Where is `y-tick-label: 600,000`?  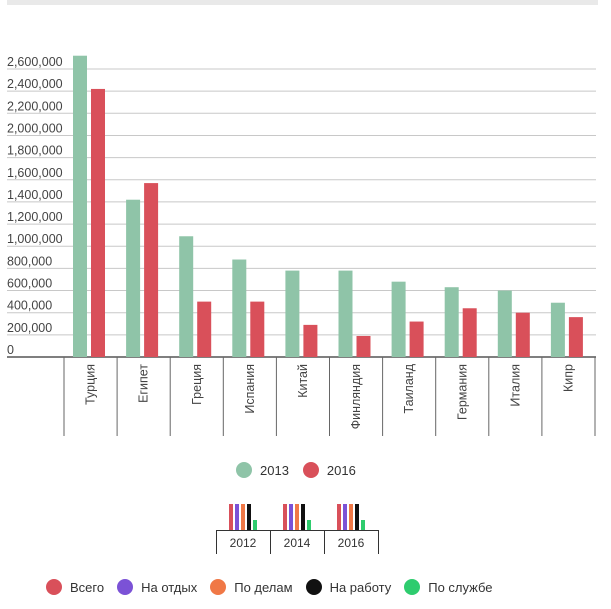 y-tick-label: 600,000 is located at coordinates (29, 284).